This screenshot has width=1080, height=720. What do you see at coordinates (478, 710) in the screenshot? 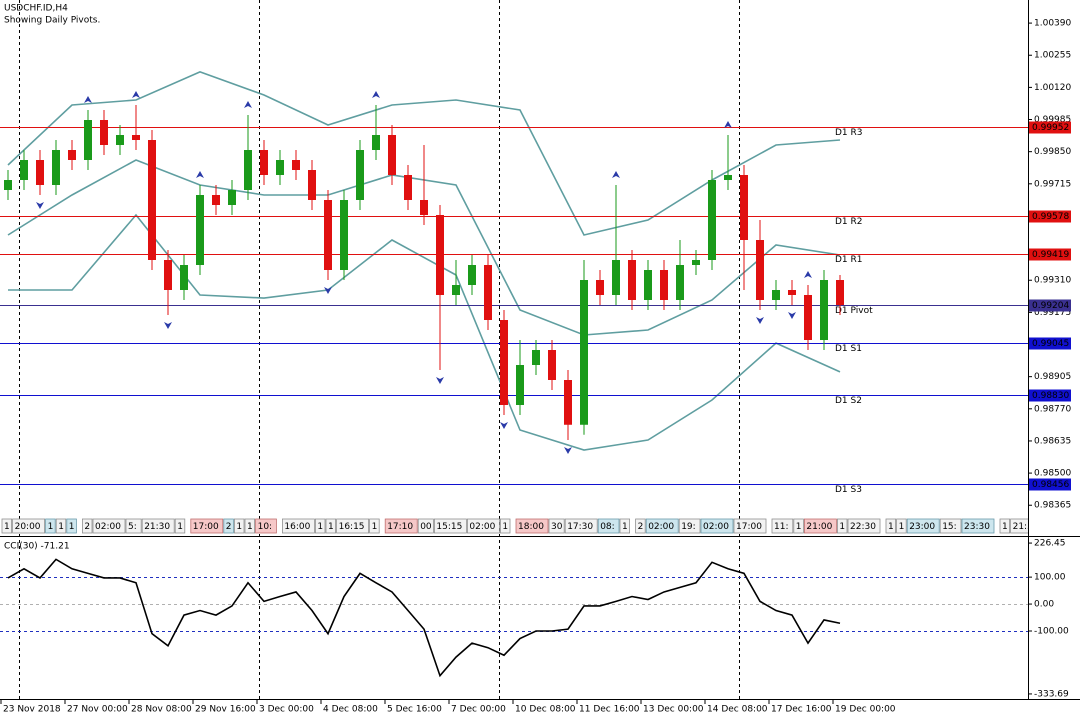
I see `x-tick-label: 7 Dec 00:00` at bounding box center [478, 710].